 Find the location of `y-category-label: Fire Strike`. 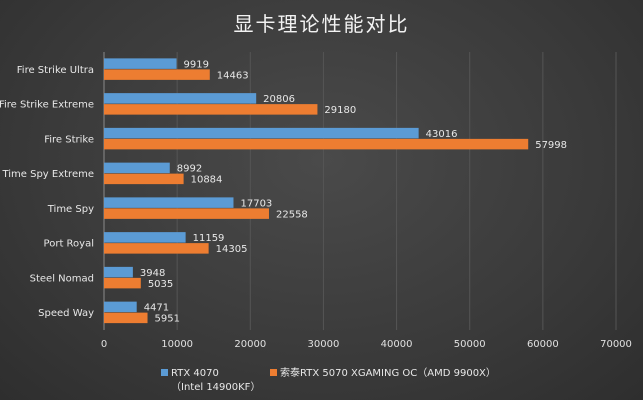

y-category-label: Fire Strike is located at coordinates (69, 139).